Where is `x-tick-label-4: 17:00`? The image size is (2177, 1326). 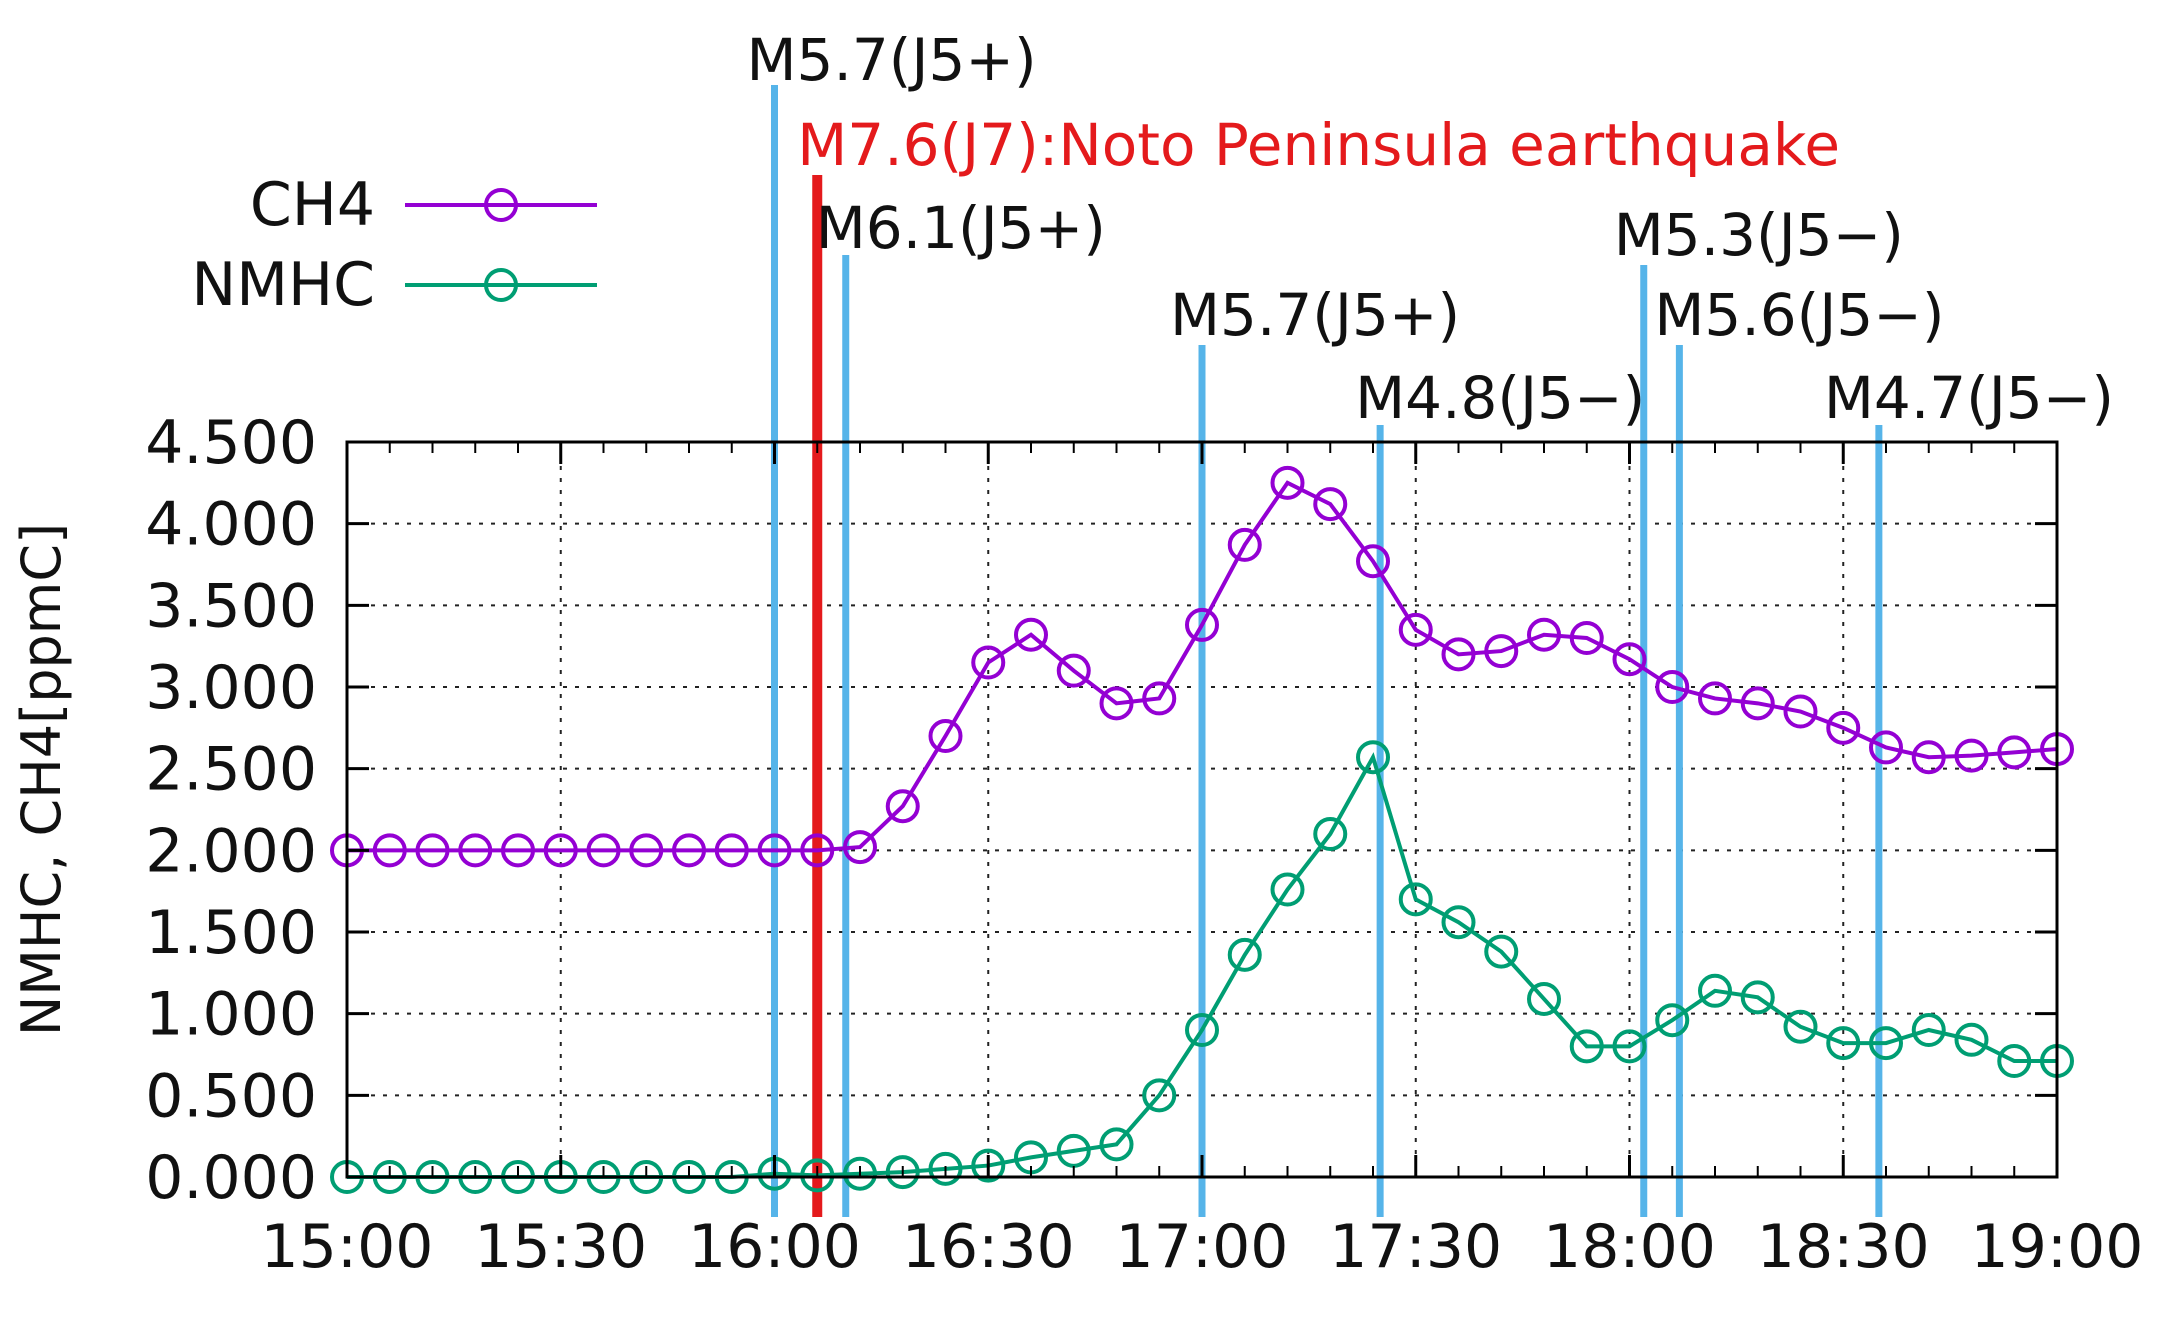
x-tick-label-4: 17:00 is located at coordinates (1202, 1247).